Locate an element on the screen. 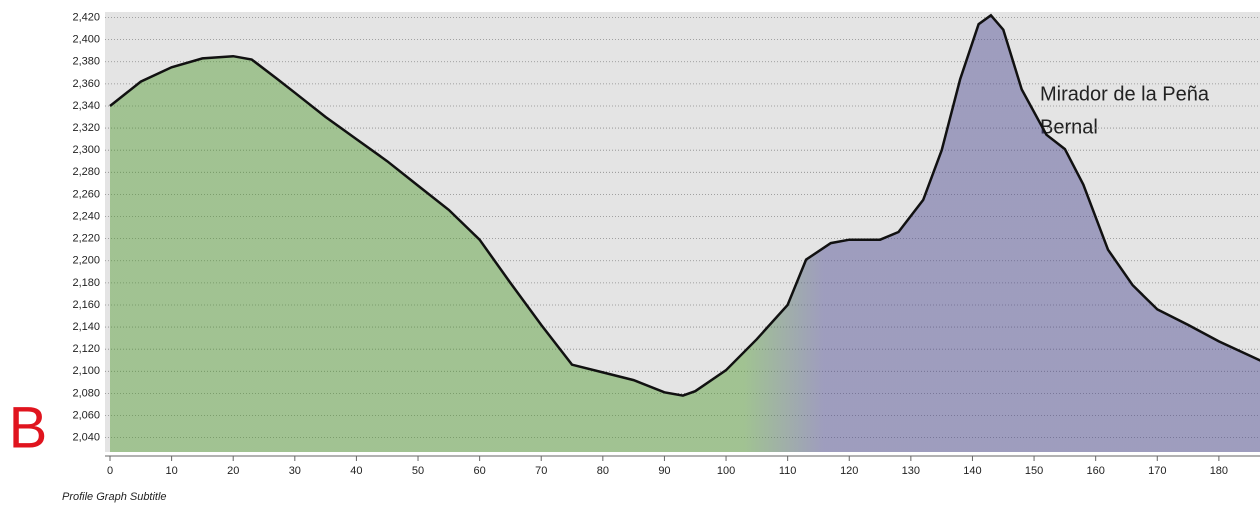  x-tick-label: 90 is located at coordinates (664, 471).